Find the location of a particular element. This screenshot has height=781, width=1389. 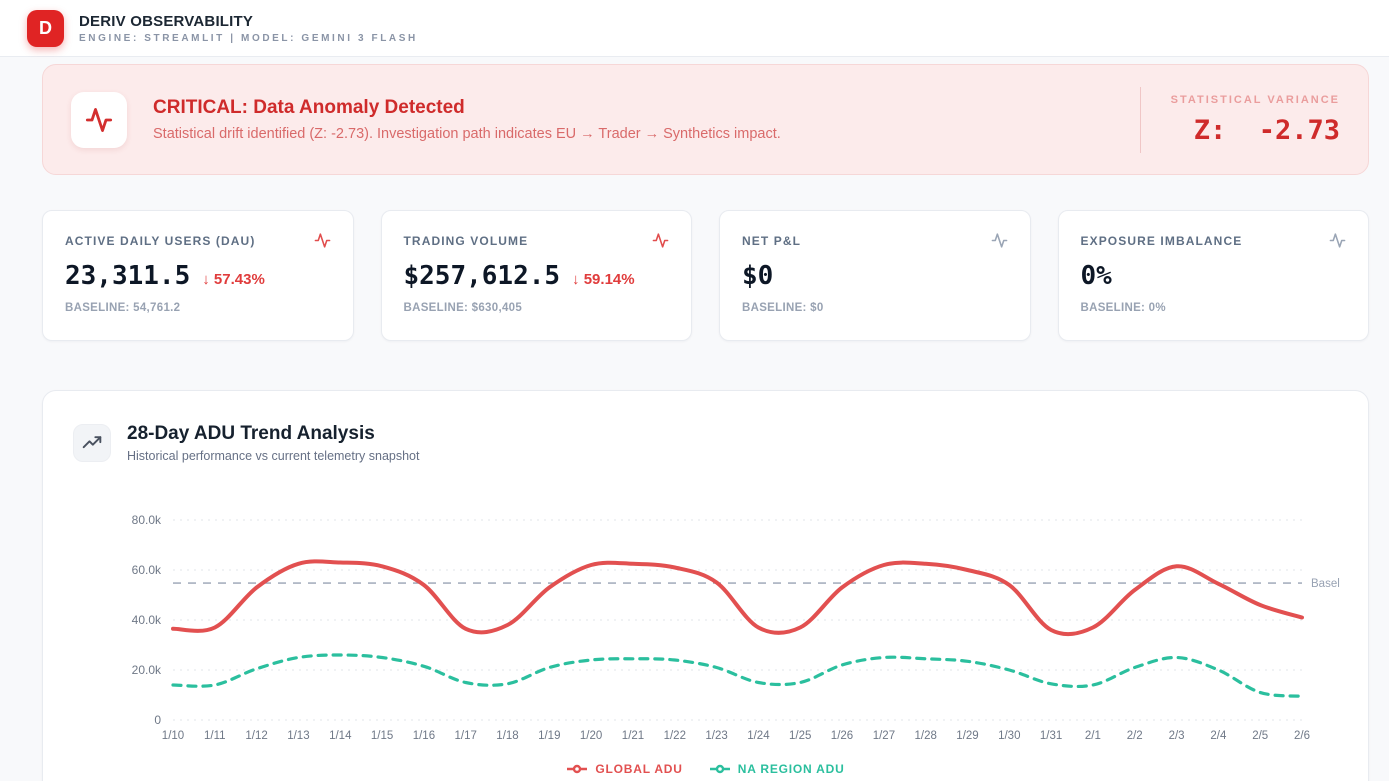

statistical-variance-block: STATISTICAL VARIANCE Z: -2.73 is located at coordinates (1255, 120).